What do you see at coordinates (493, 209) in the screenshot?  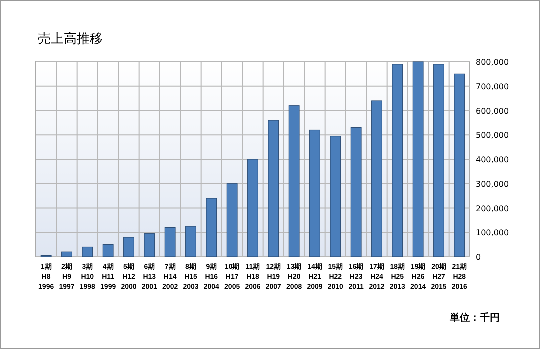 I see `y-tick-label: 200,000` at bounding box center [493, 209].